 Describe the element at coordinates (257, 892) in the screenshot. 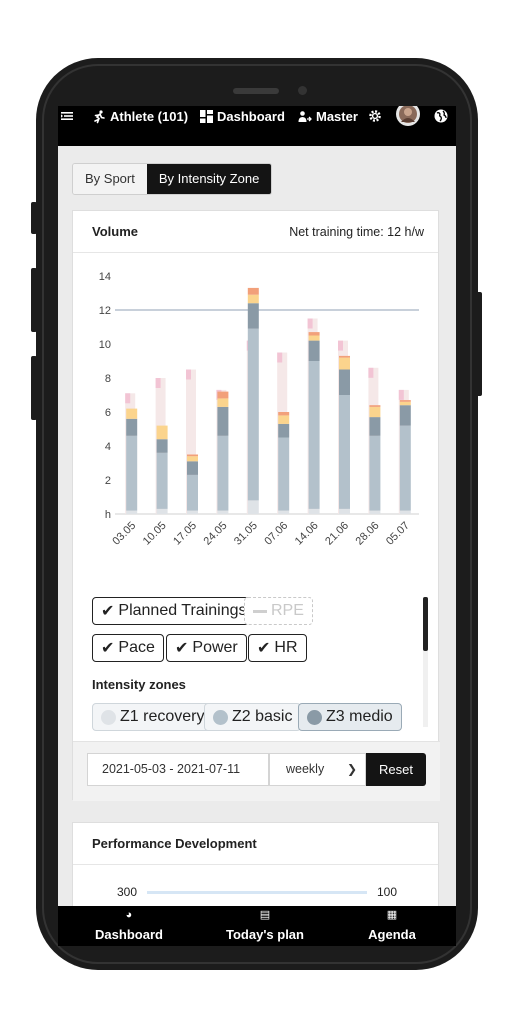

I see `performance-band` at that location.